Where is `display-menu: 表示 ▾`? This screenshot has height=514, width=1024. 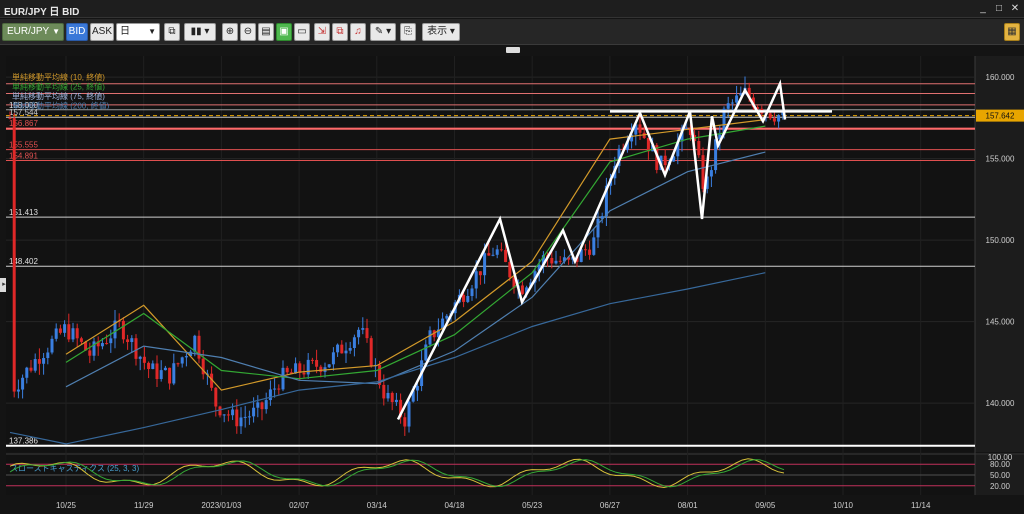 display-menu: 表示 ▾ is located at coordinates (441, 32).